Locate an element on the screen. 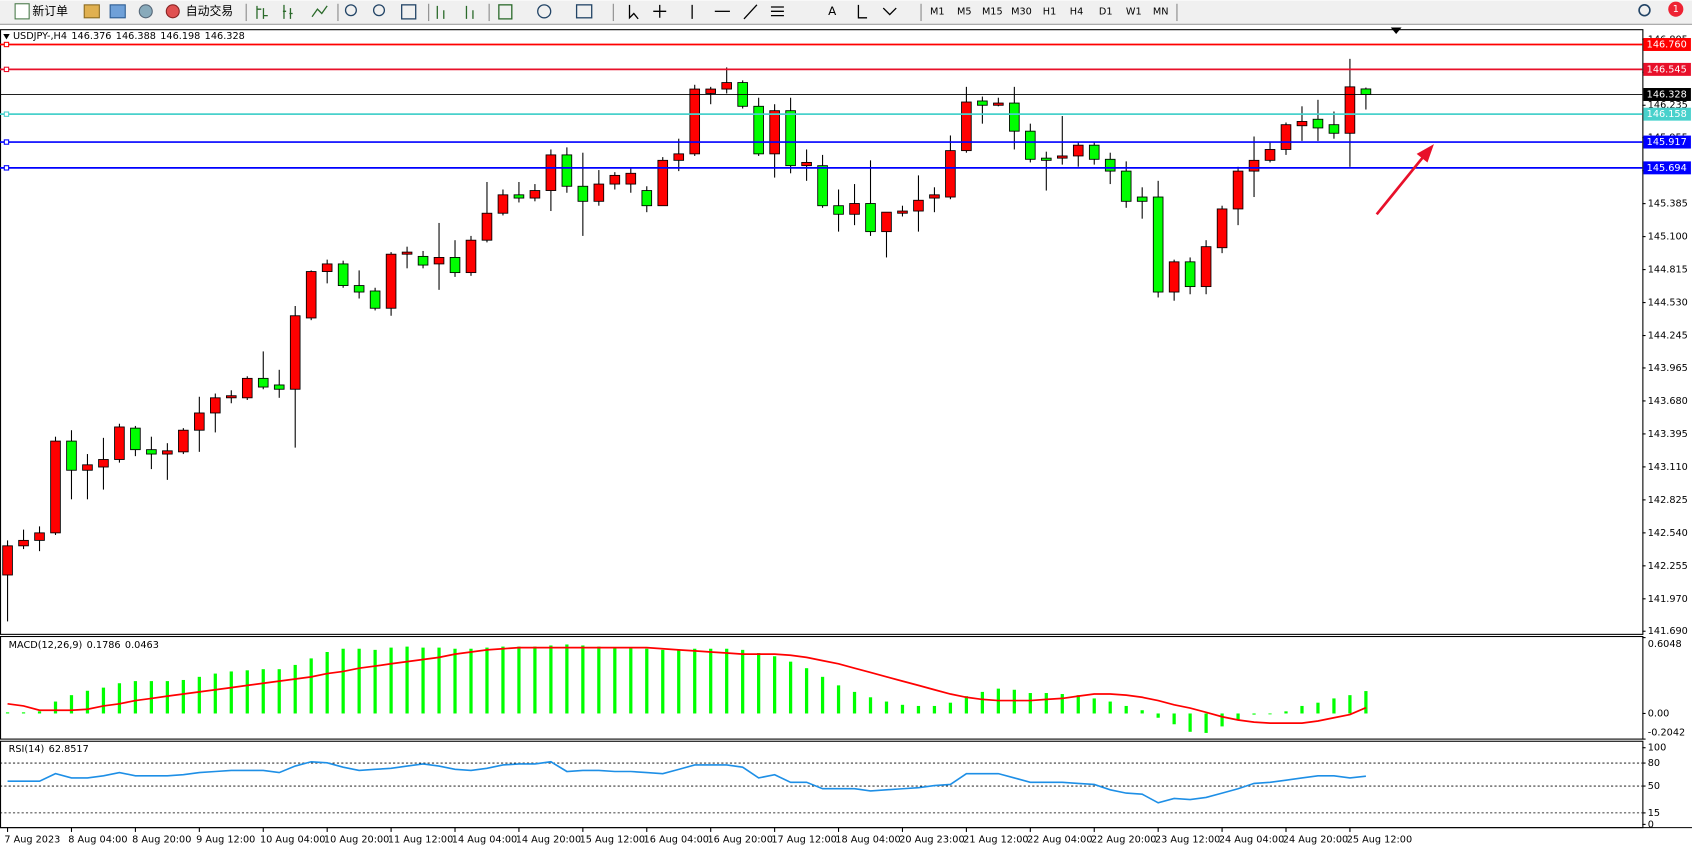 The width and height of the screenshot is (1692, 853). x-tick-label: 9 Aug 12:00 is located at coordinates (225, 840).